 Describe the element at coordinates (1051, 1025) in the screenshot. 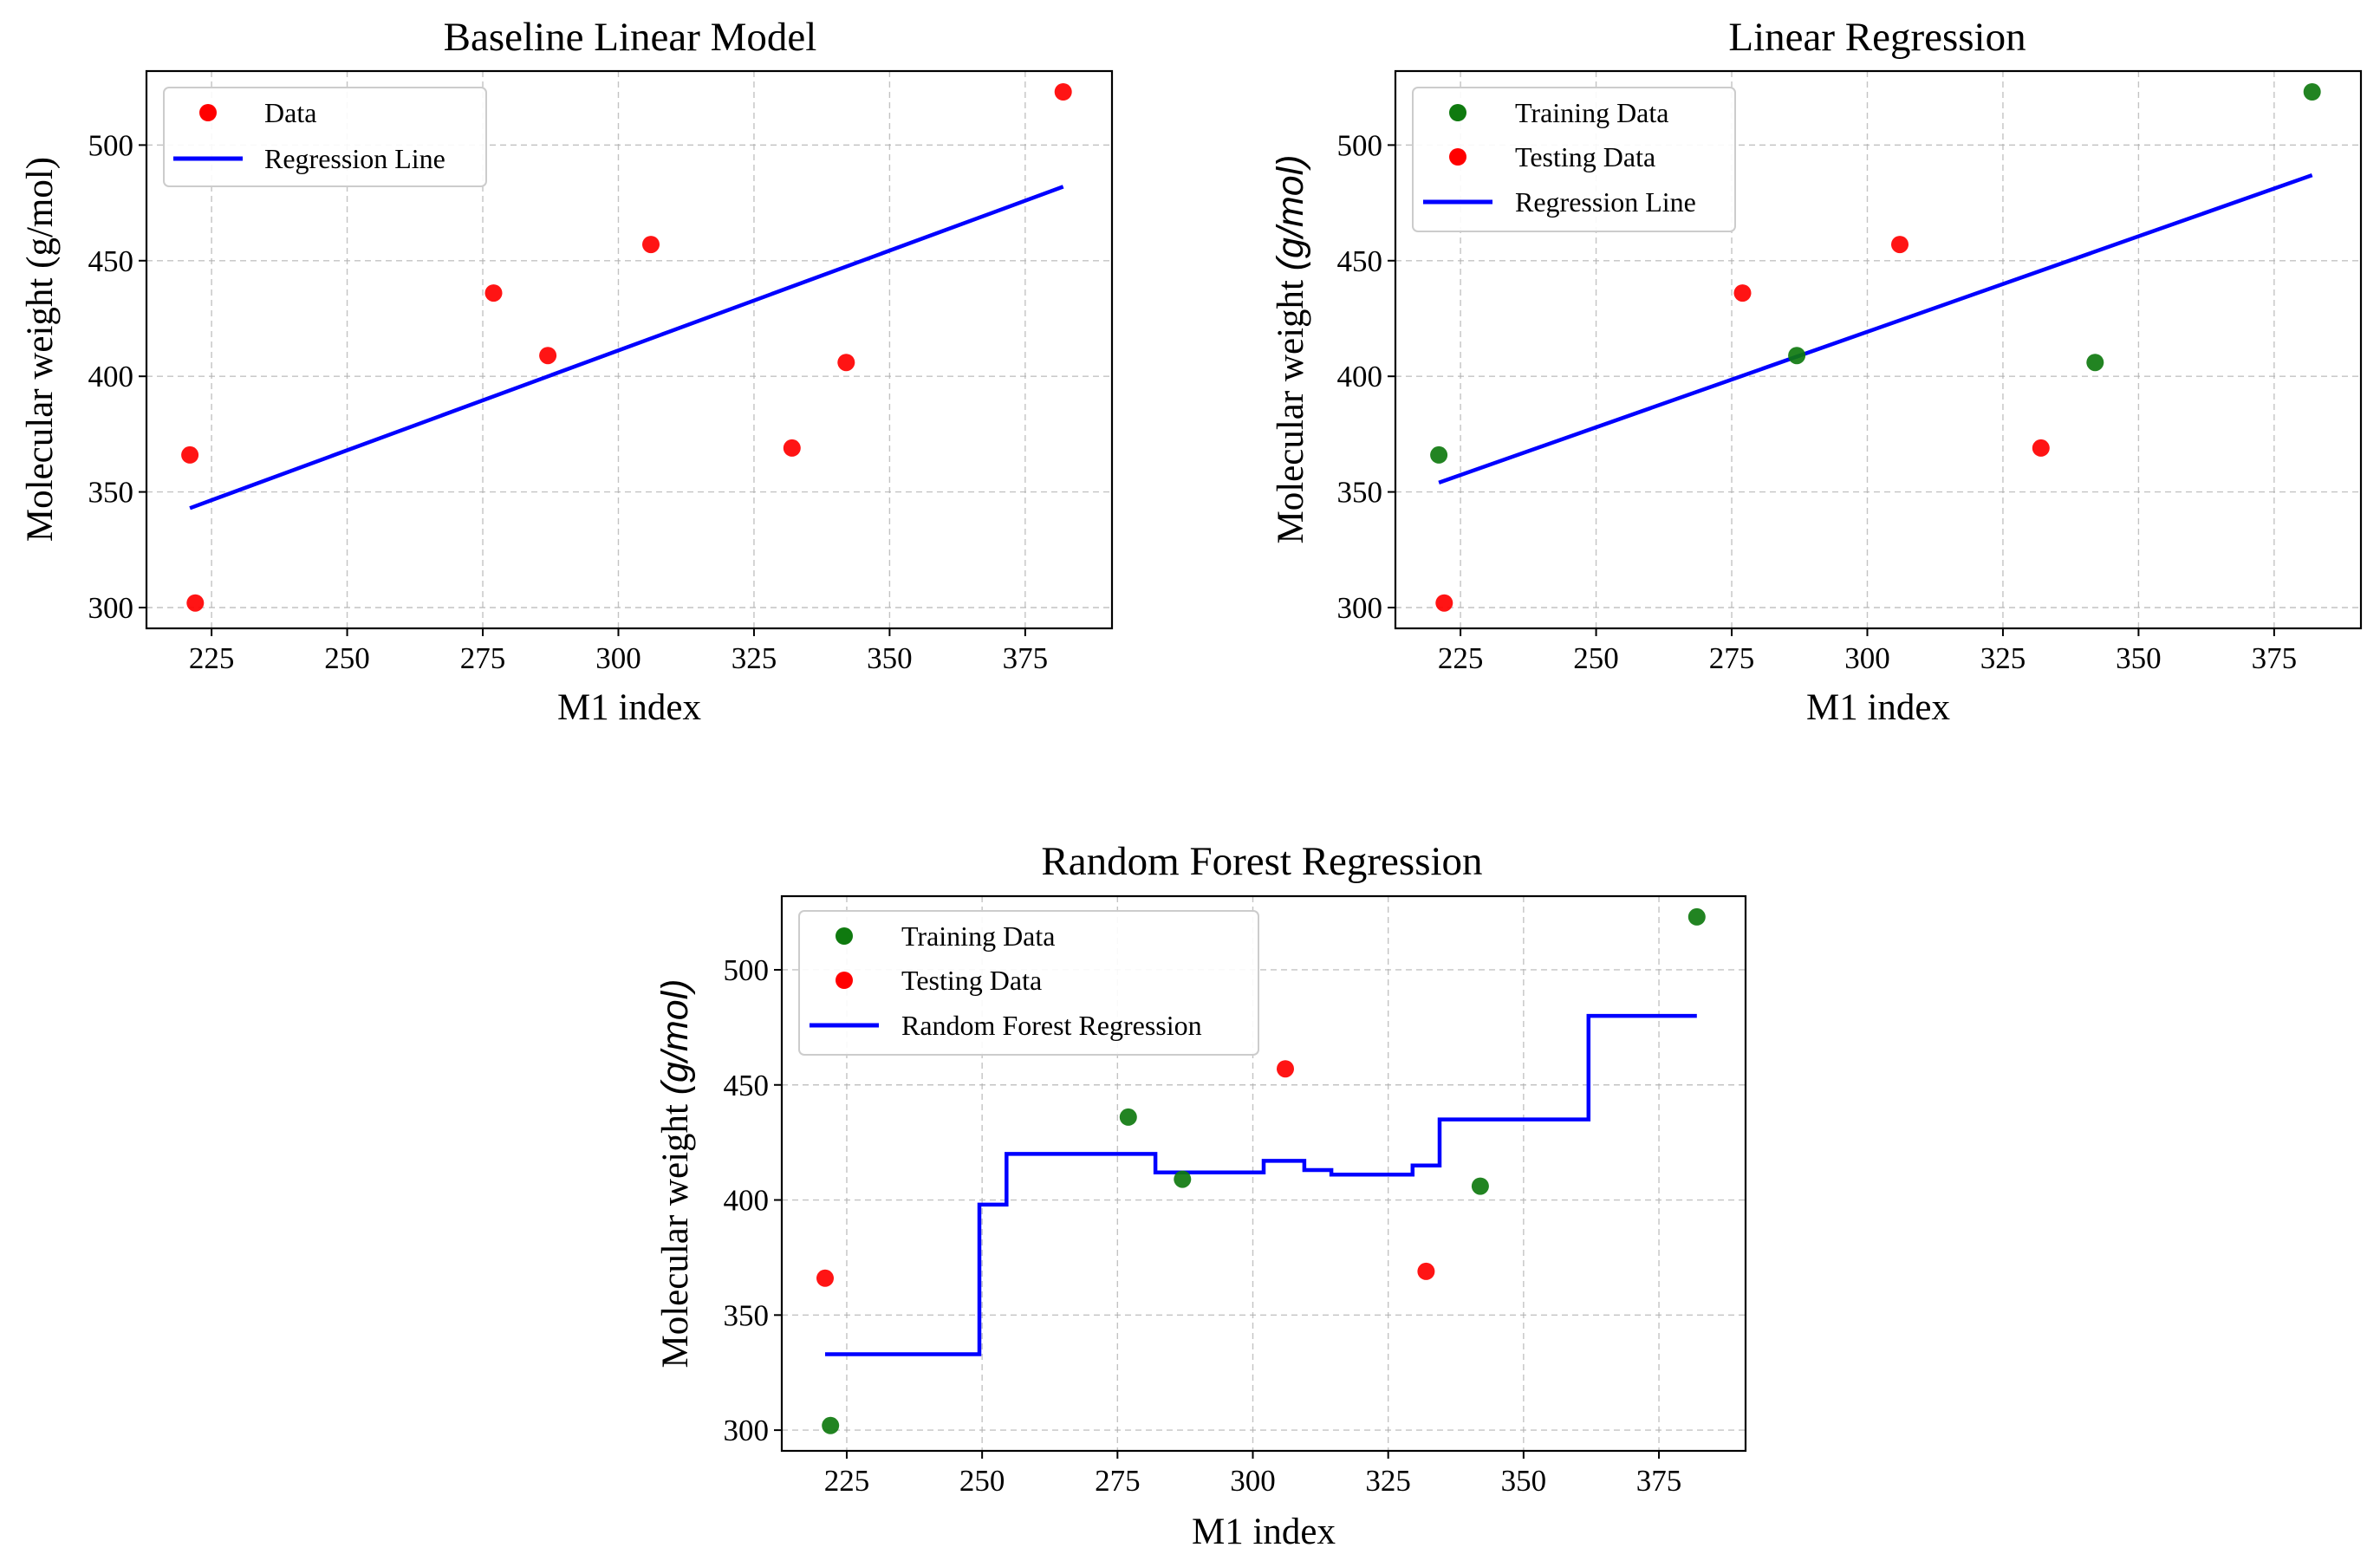

I see `legend-label-random-forest-regression: Random Forest Regression` at that location.